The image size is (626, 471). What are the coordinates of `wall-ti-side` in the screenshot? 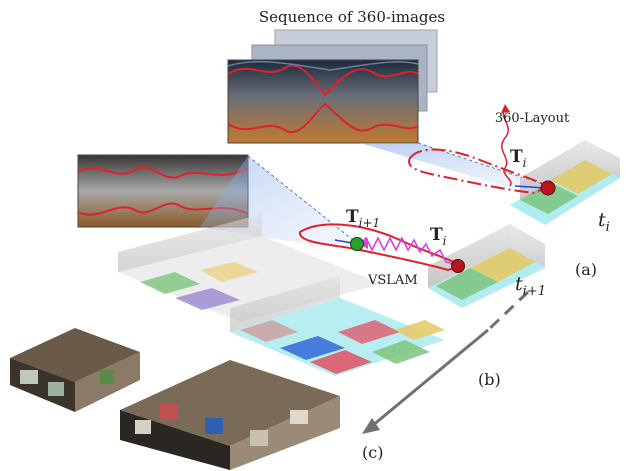 It's located at (602, 159).